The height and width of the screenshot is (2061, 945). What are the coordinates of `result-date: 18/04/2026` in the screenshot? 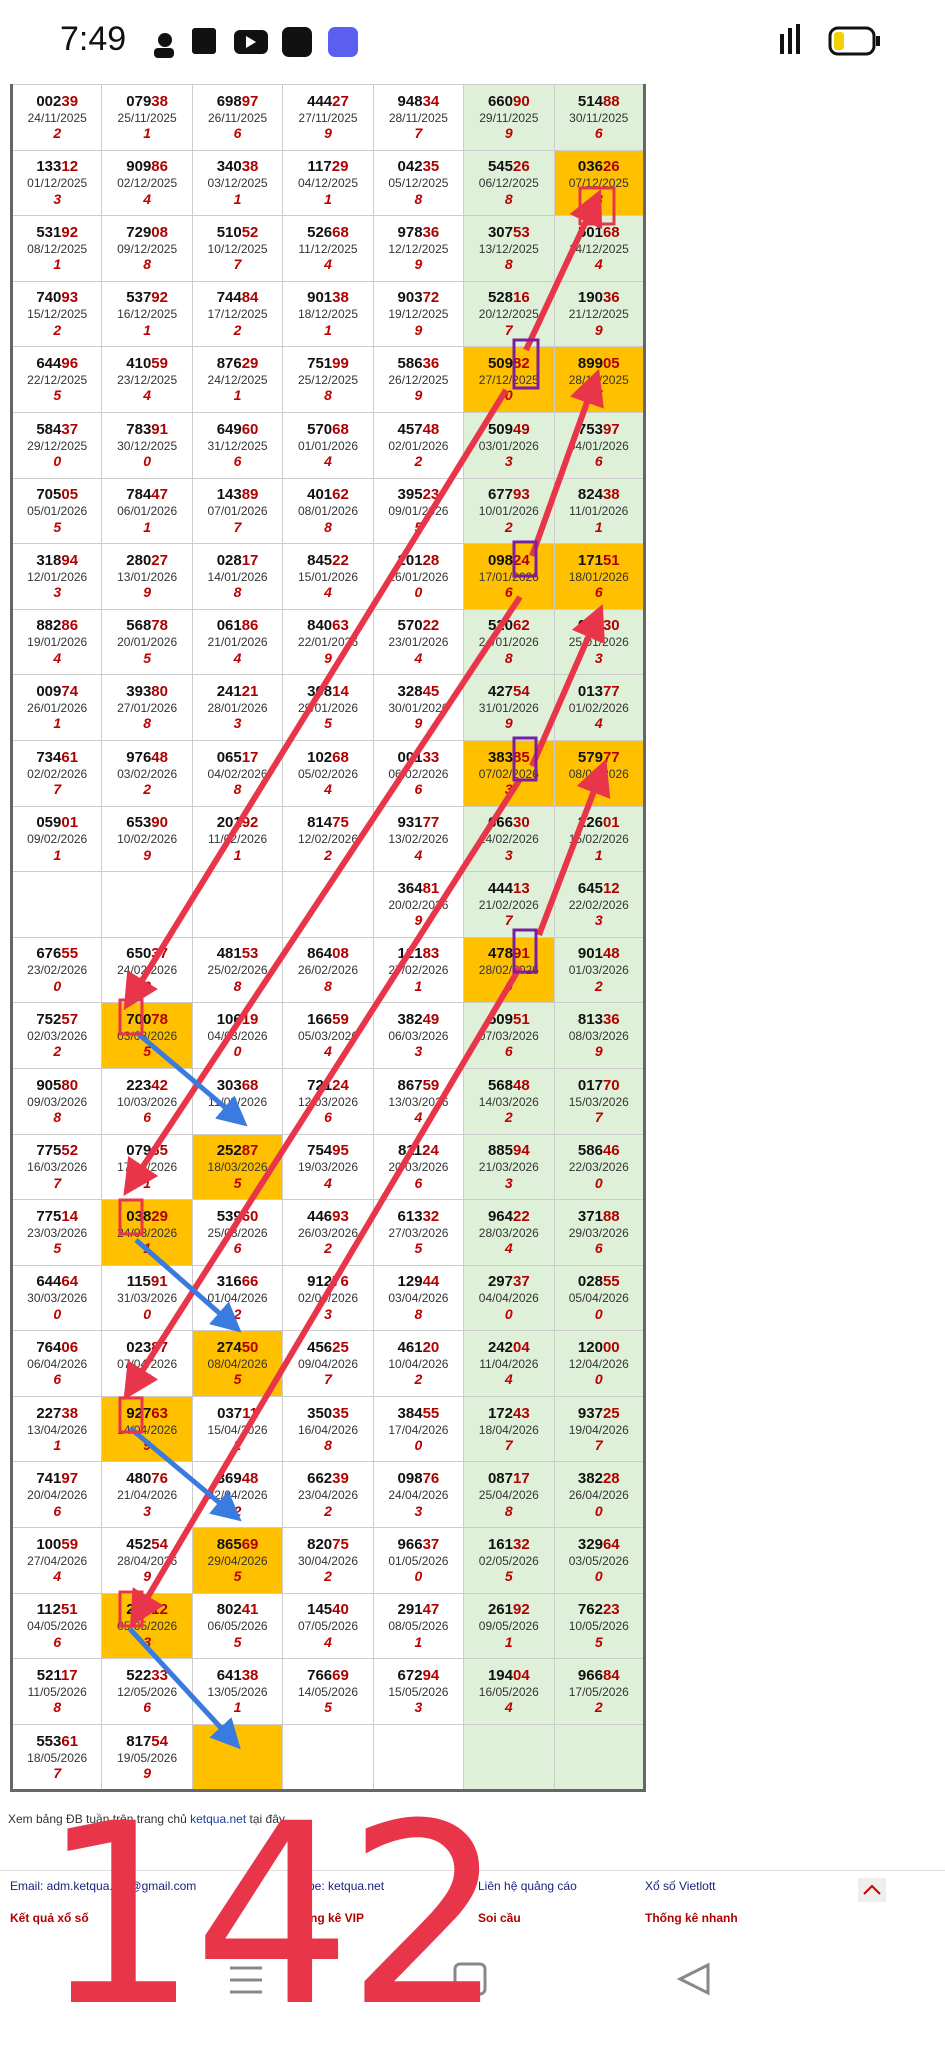 It's located at (508, 1429).